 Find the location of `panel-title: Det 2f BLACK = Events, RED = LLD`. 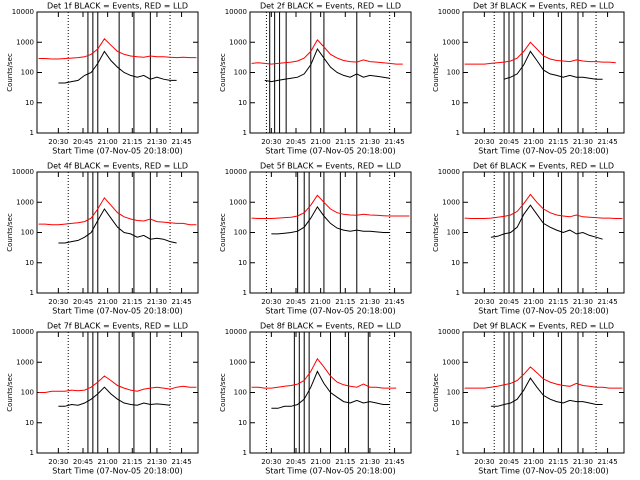

panel-title: Det 2f BLACK = Events, RED = LLD is located at coordinates (330, 6).